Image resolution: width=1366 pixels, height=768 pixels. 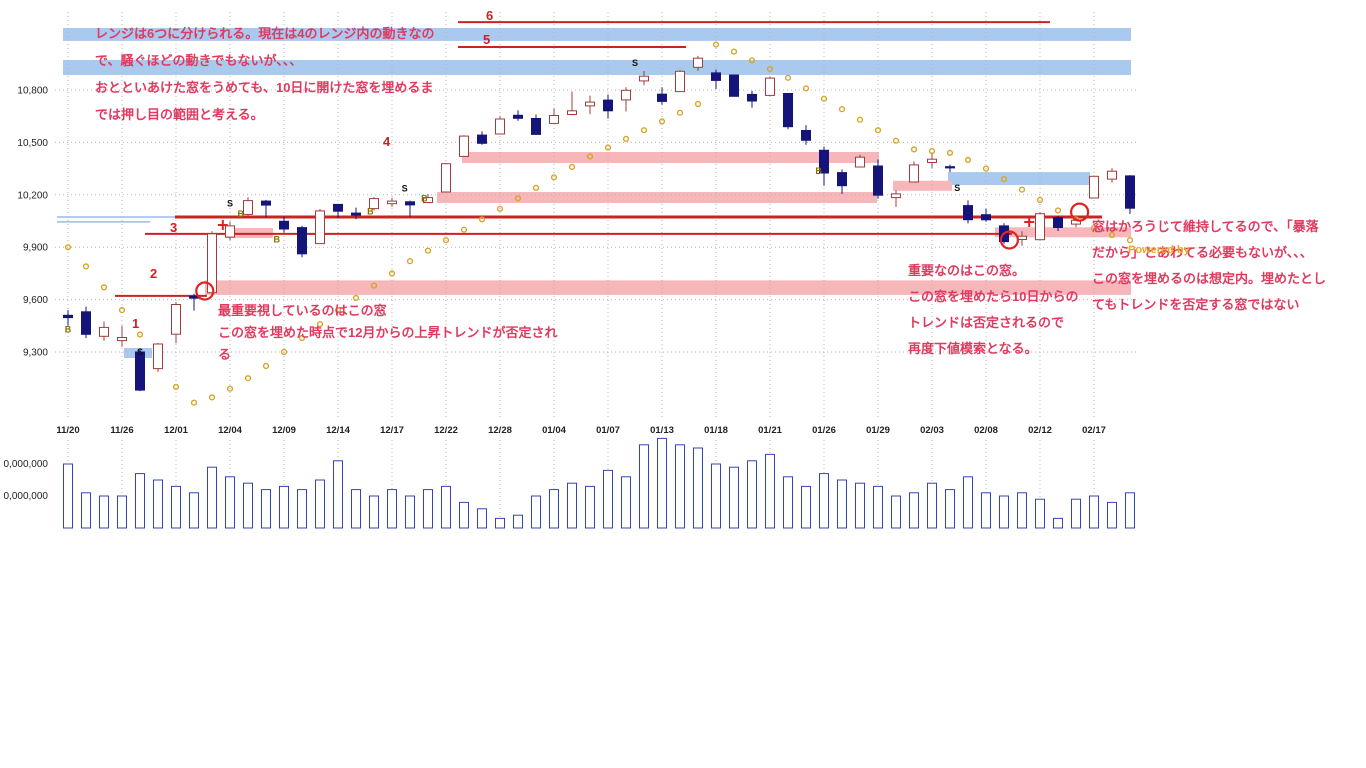 What do you see at coordinates (824, 430) in the screenshot?
I see `svg-text: 01/26` at bounding box center [824, 430].